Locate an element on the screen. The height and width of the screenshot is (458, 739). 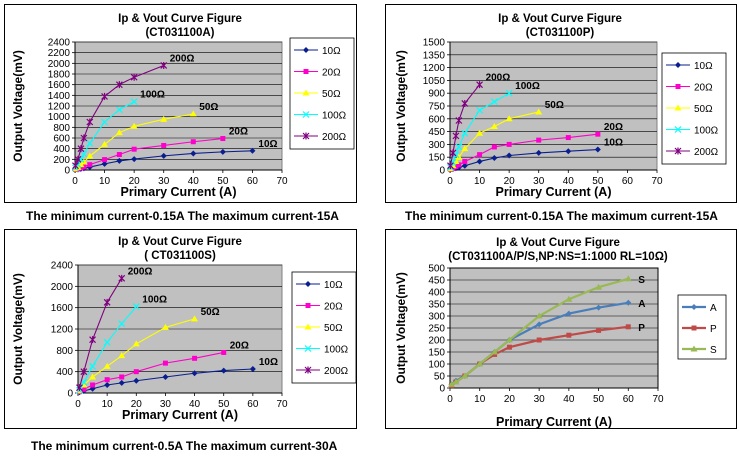
x-tick-label: 0 is located at coordinates (75, 181).